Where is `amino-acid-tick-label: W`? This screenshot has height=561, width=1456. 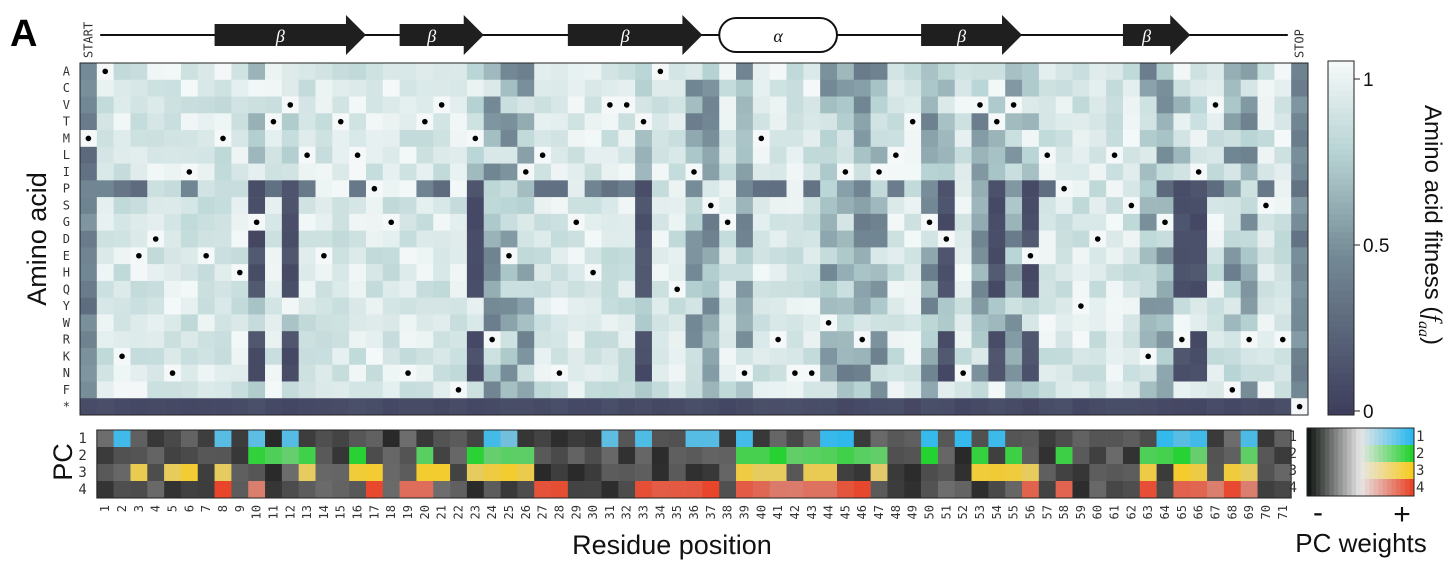
amino-acid-tick-label: W is located at coordinates (67, 323).